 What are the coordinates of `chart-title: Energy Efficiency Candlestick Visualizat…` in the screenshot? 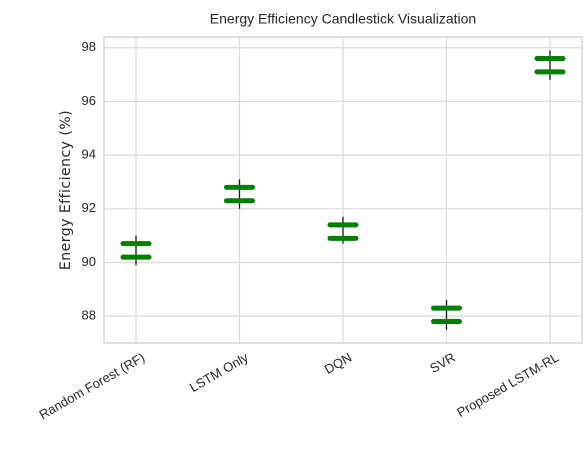 It's located at (343, 19).